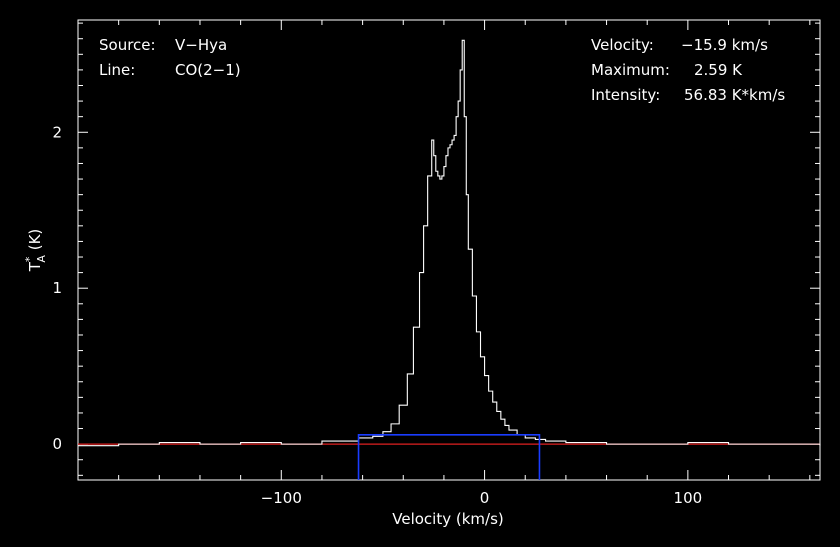 The height and width of the screenshot is (547, 840). What do you see at coordinates (35, 266) in the screenshot?
I see `y-axis-label-main: T` at bounding box center [35, 266].